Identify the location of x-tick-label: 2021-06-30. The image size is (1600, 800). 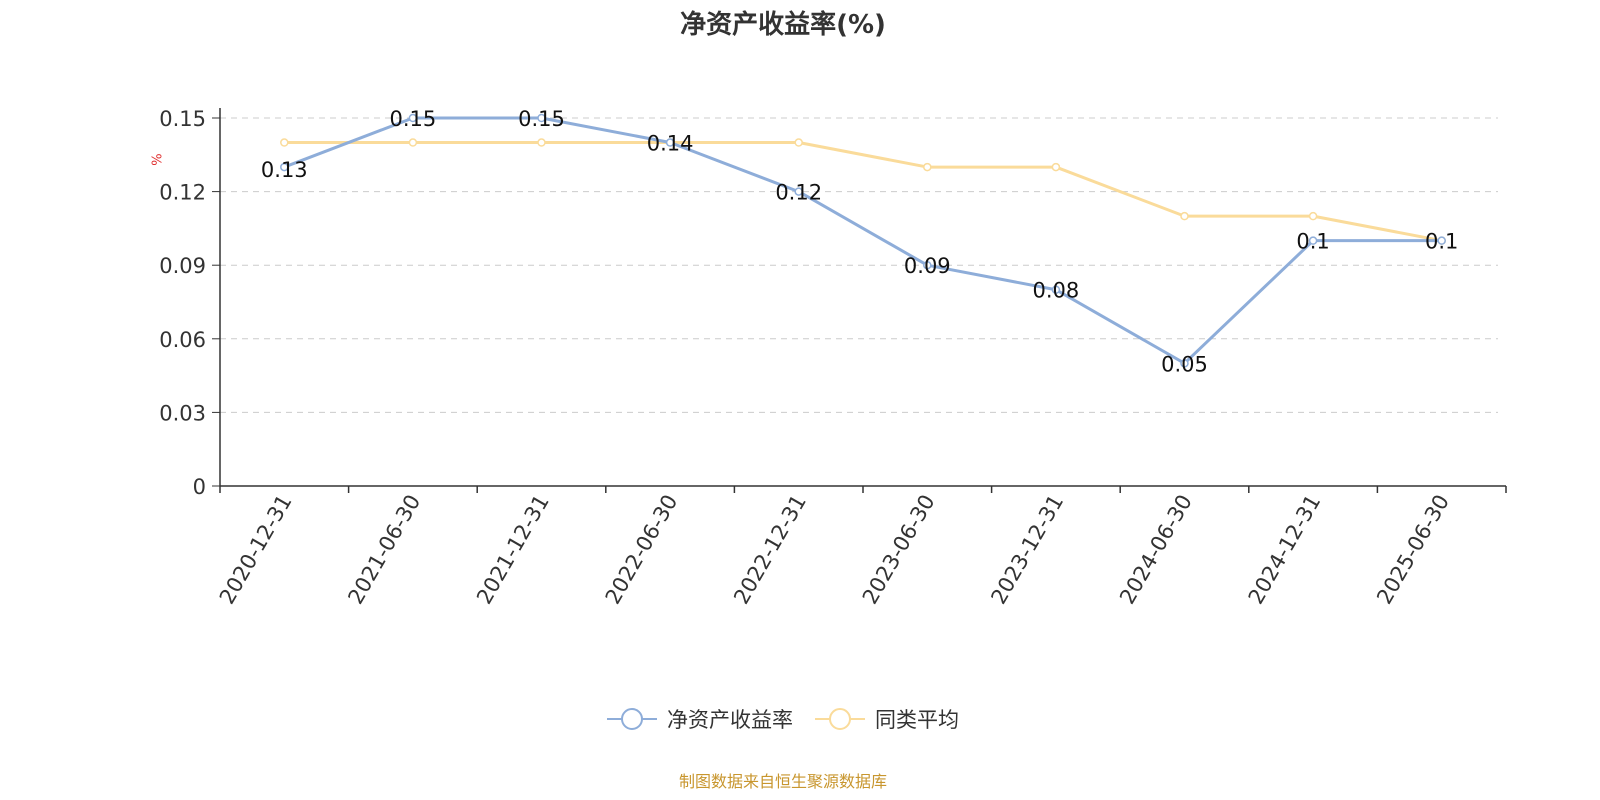
(384, 550).